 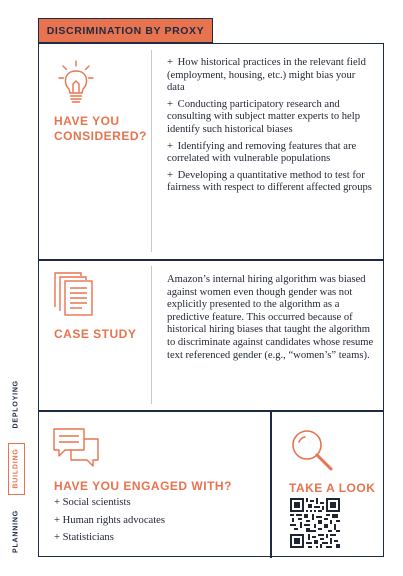 I want to click on section-title: DISCRIMINATION BY PROXY, so click(x=125, y=30).